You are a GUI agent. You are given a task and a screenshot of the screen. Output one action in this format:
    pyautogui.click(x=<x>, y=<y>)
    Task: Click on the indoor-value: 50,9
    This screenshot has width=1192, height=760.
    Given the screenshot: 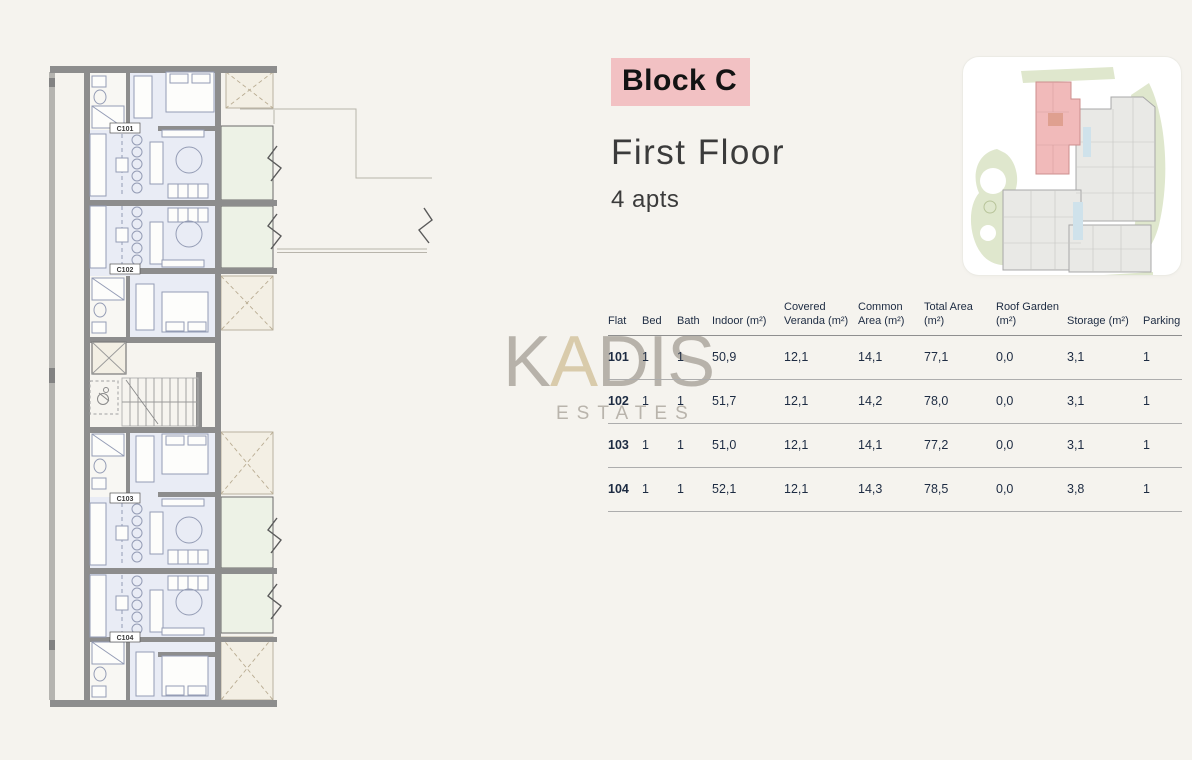 What is the action you would take?
    pyautogui.click(x=724, y=357)
    